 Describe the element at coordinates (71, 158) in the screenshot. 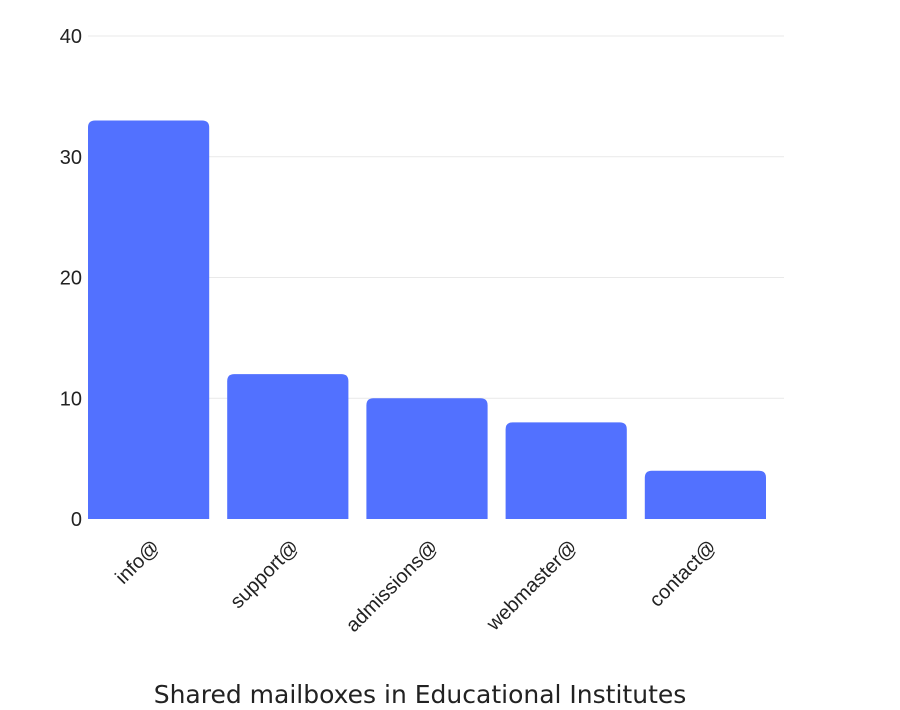

I see `y-tick-label: 30` at that location.